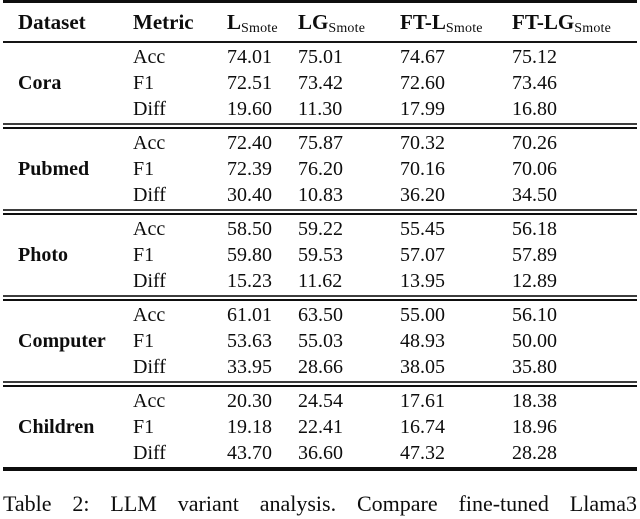  Describe the element at coordinates (234, 21) in the screenshot. I see `method-name: L` at that location.